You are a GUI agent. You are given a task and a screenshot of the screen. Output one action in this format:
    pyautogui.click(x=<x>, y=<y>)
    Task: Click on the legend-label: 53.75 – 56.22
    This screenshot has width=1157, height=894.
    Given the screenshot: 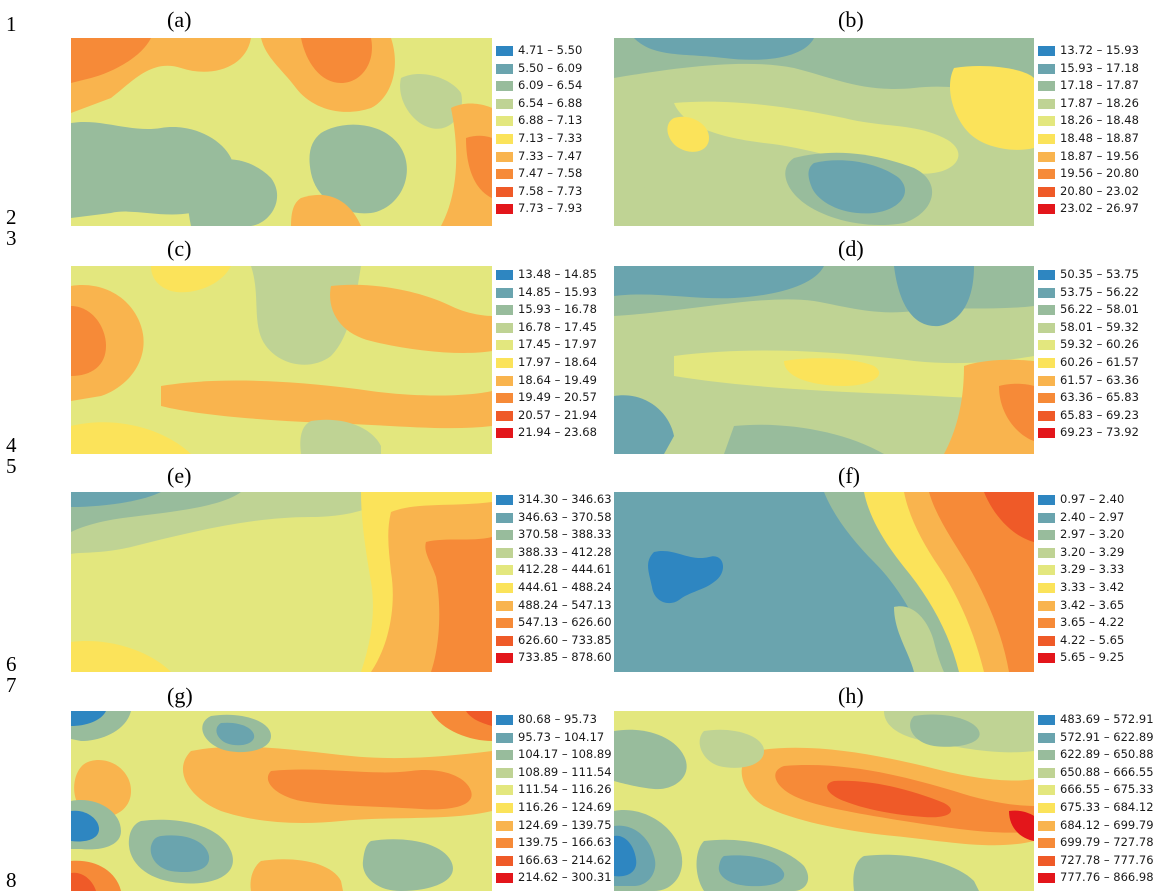 What is the action you would take?
    pyautogui.click(x=1099, y=291)
    